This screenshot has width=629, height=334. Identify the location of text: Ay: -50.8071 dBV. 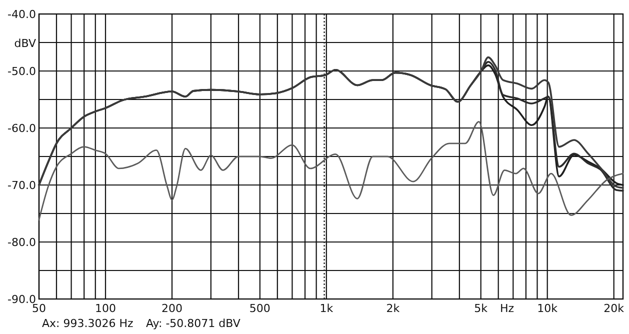
(193, 323).